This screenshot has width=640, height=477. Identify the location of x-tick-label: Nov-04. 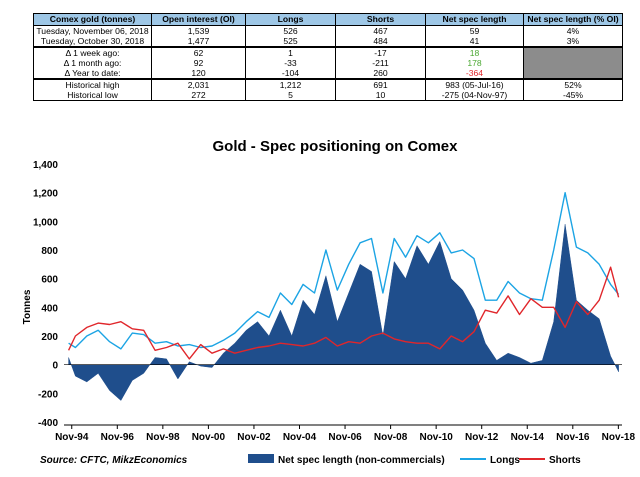
(300, 437).